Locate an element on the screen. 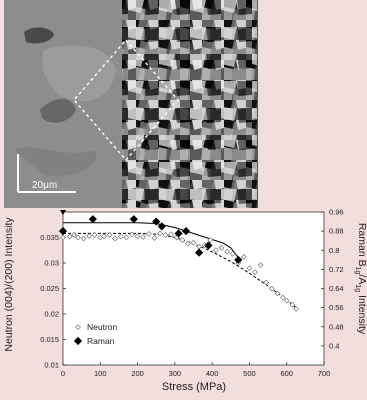 The width and height of the screenshot is (367, 400). y-tick-label: 0.015 is located at coordinates (49, 339).